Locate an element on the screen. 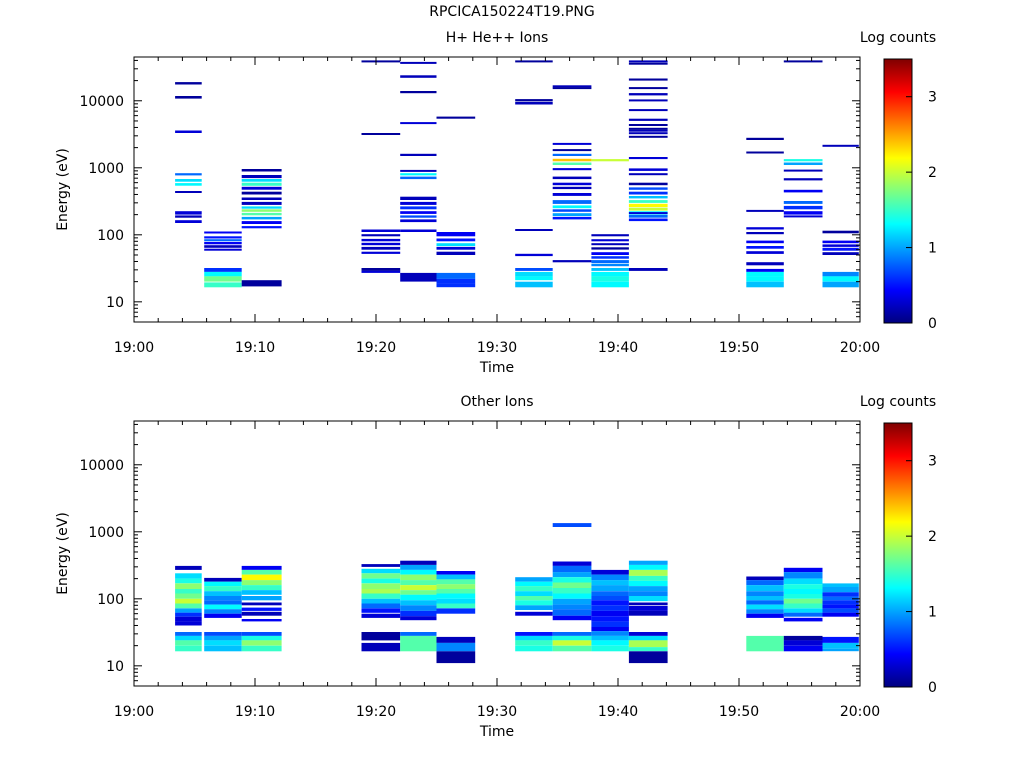  x-tick-label: 20:00 is located at coordinates (860, 348).